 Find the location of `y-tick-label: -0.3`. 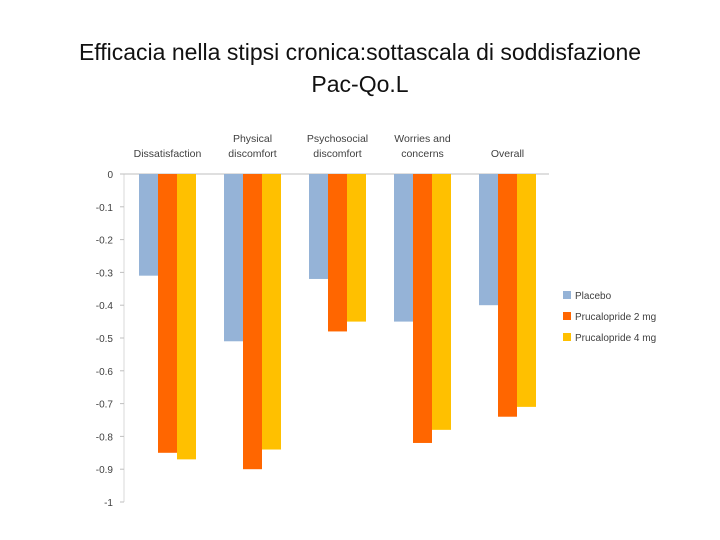

y-tick-label: -0.3 is located at coordinates (105, 273).